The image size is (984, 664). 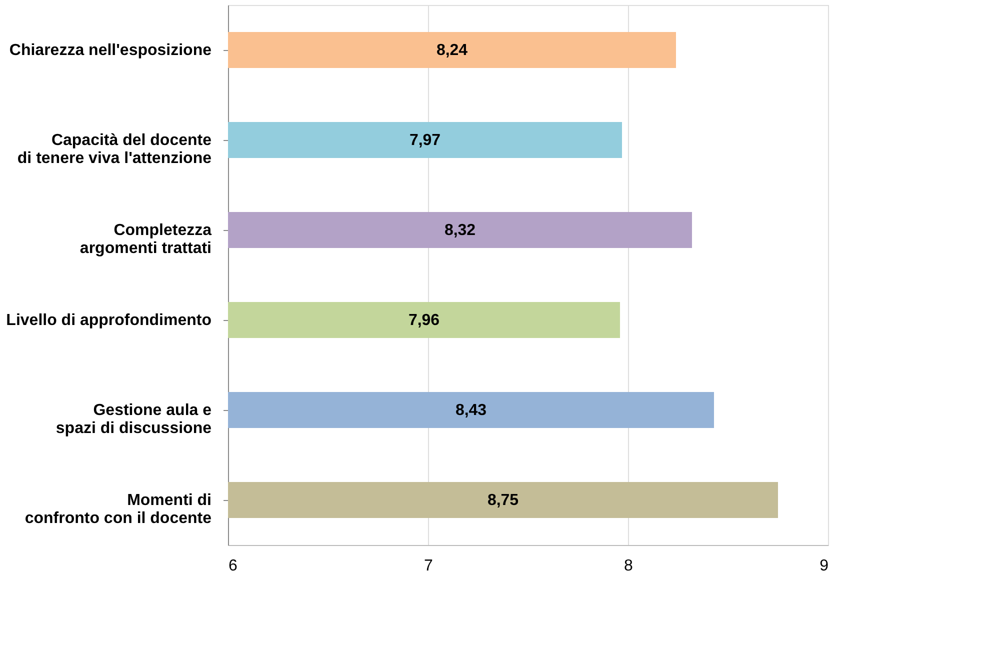 I want to click on data-label: 8,75, so click(x=503, y=500).